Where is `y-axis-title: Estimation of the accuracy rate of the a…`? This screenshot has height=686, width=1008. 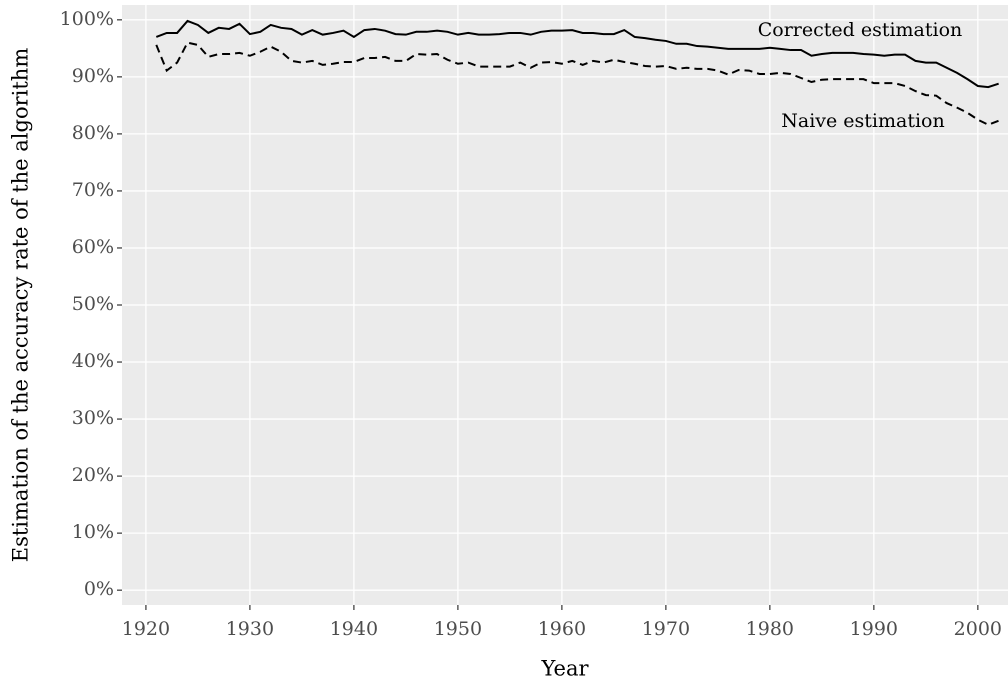
y-axis-title: Estimation of the accuracy rate of the a… is located at coordinates (21, 305).